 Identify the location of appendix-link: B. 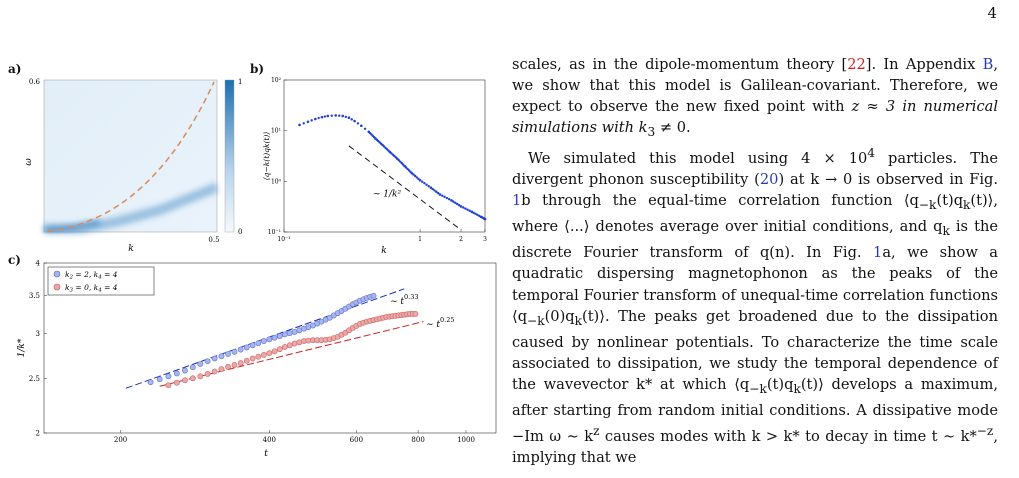
(988, 64).